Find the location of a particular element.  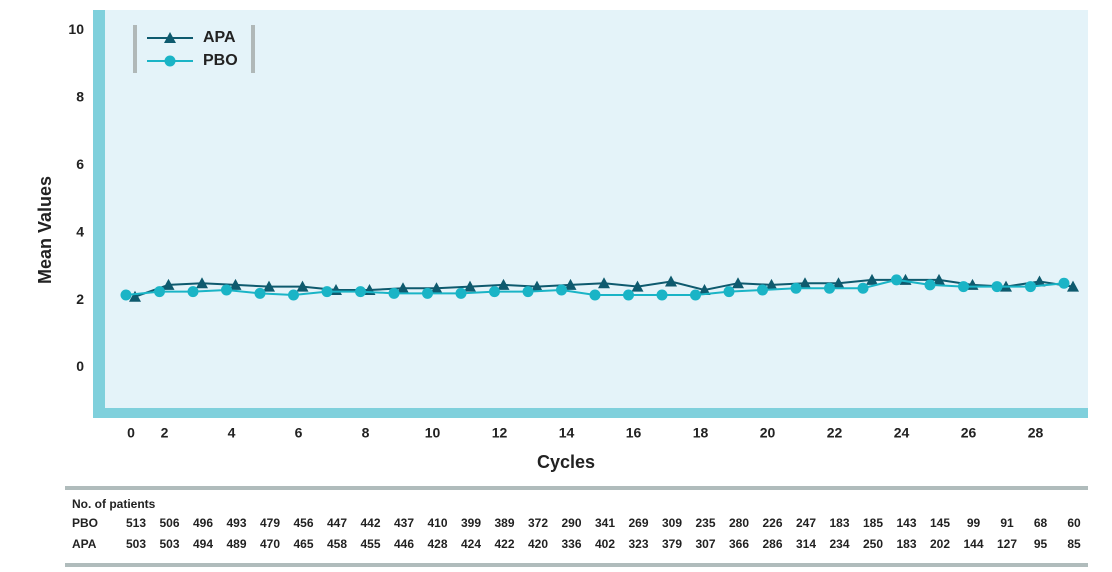

table-cell: 513 is located at coordinates (136, 523).